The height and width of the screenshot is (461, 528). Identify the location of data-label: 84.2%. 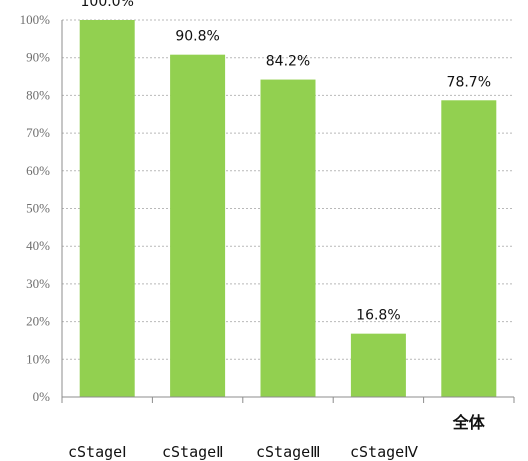
(288, 62).